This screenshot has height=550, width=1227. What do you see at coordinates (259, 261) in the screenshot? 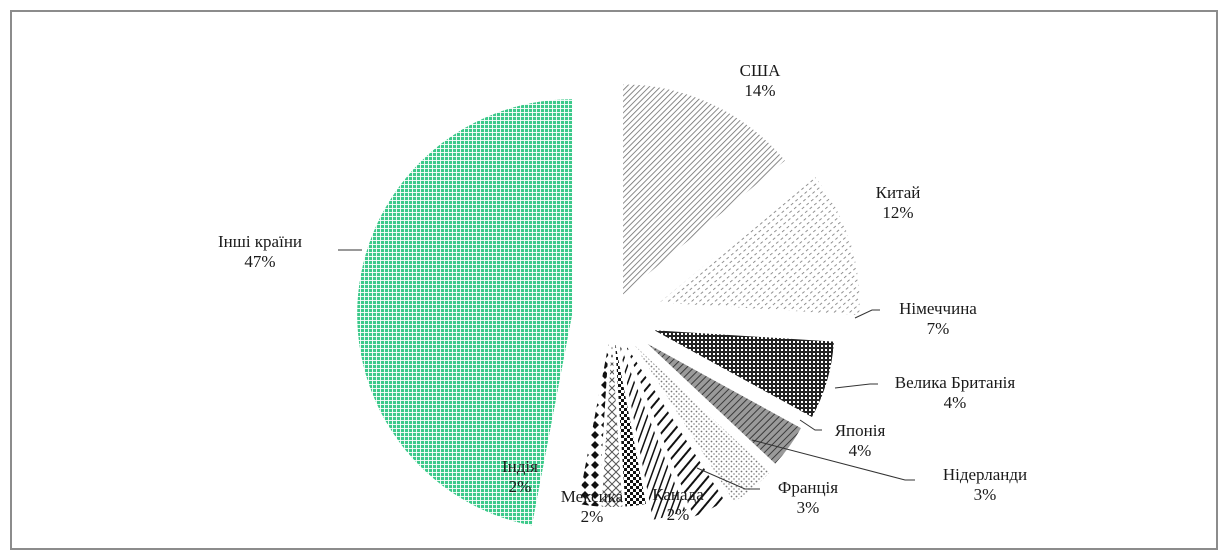
I see `slice-value-label-10: 47%` at bounding box center [259, 261].